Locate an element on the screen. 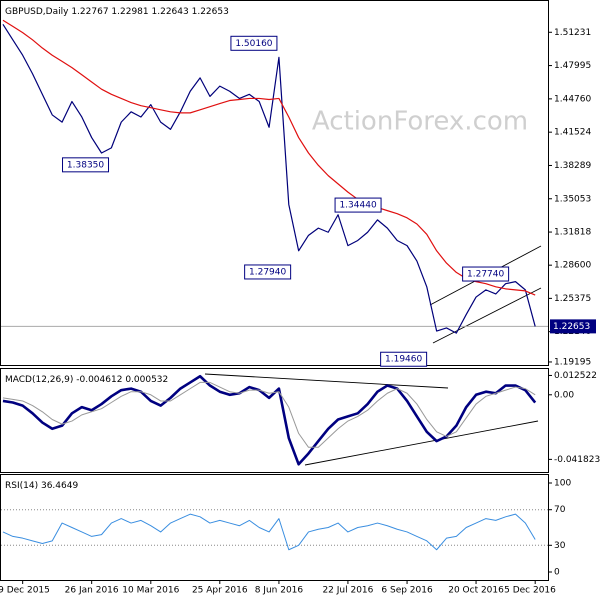 The height and width of the screenshot is (600, 600). header-value: 1.22643 is located at coordinates (170, 12).